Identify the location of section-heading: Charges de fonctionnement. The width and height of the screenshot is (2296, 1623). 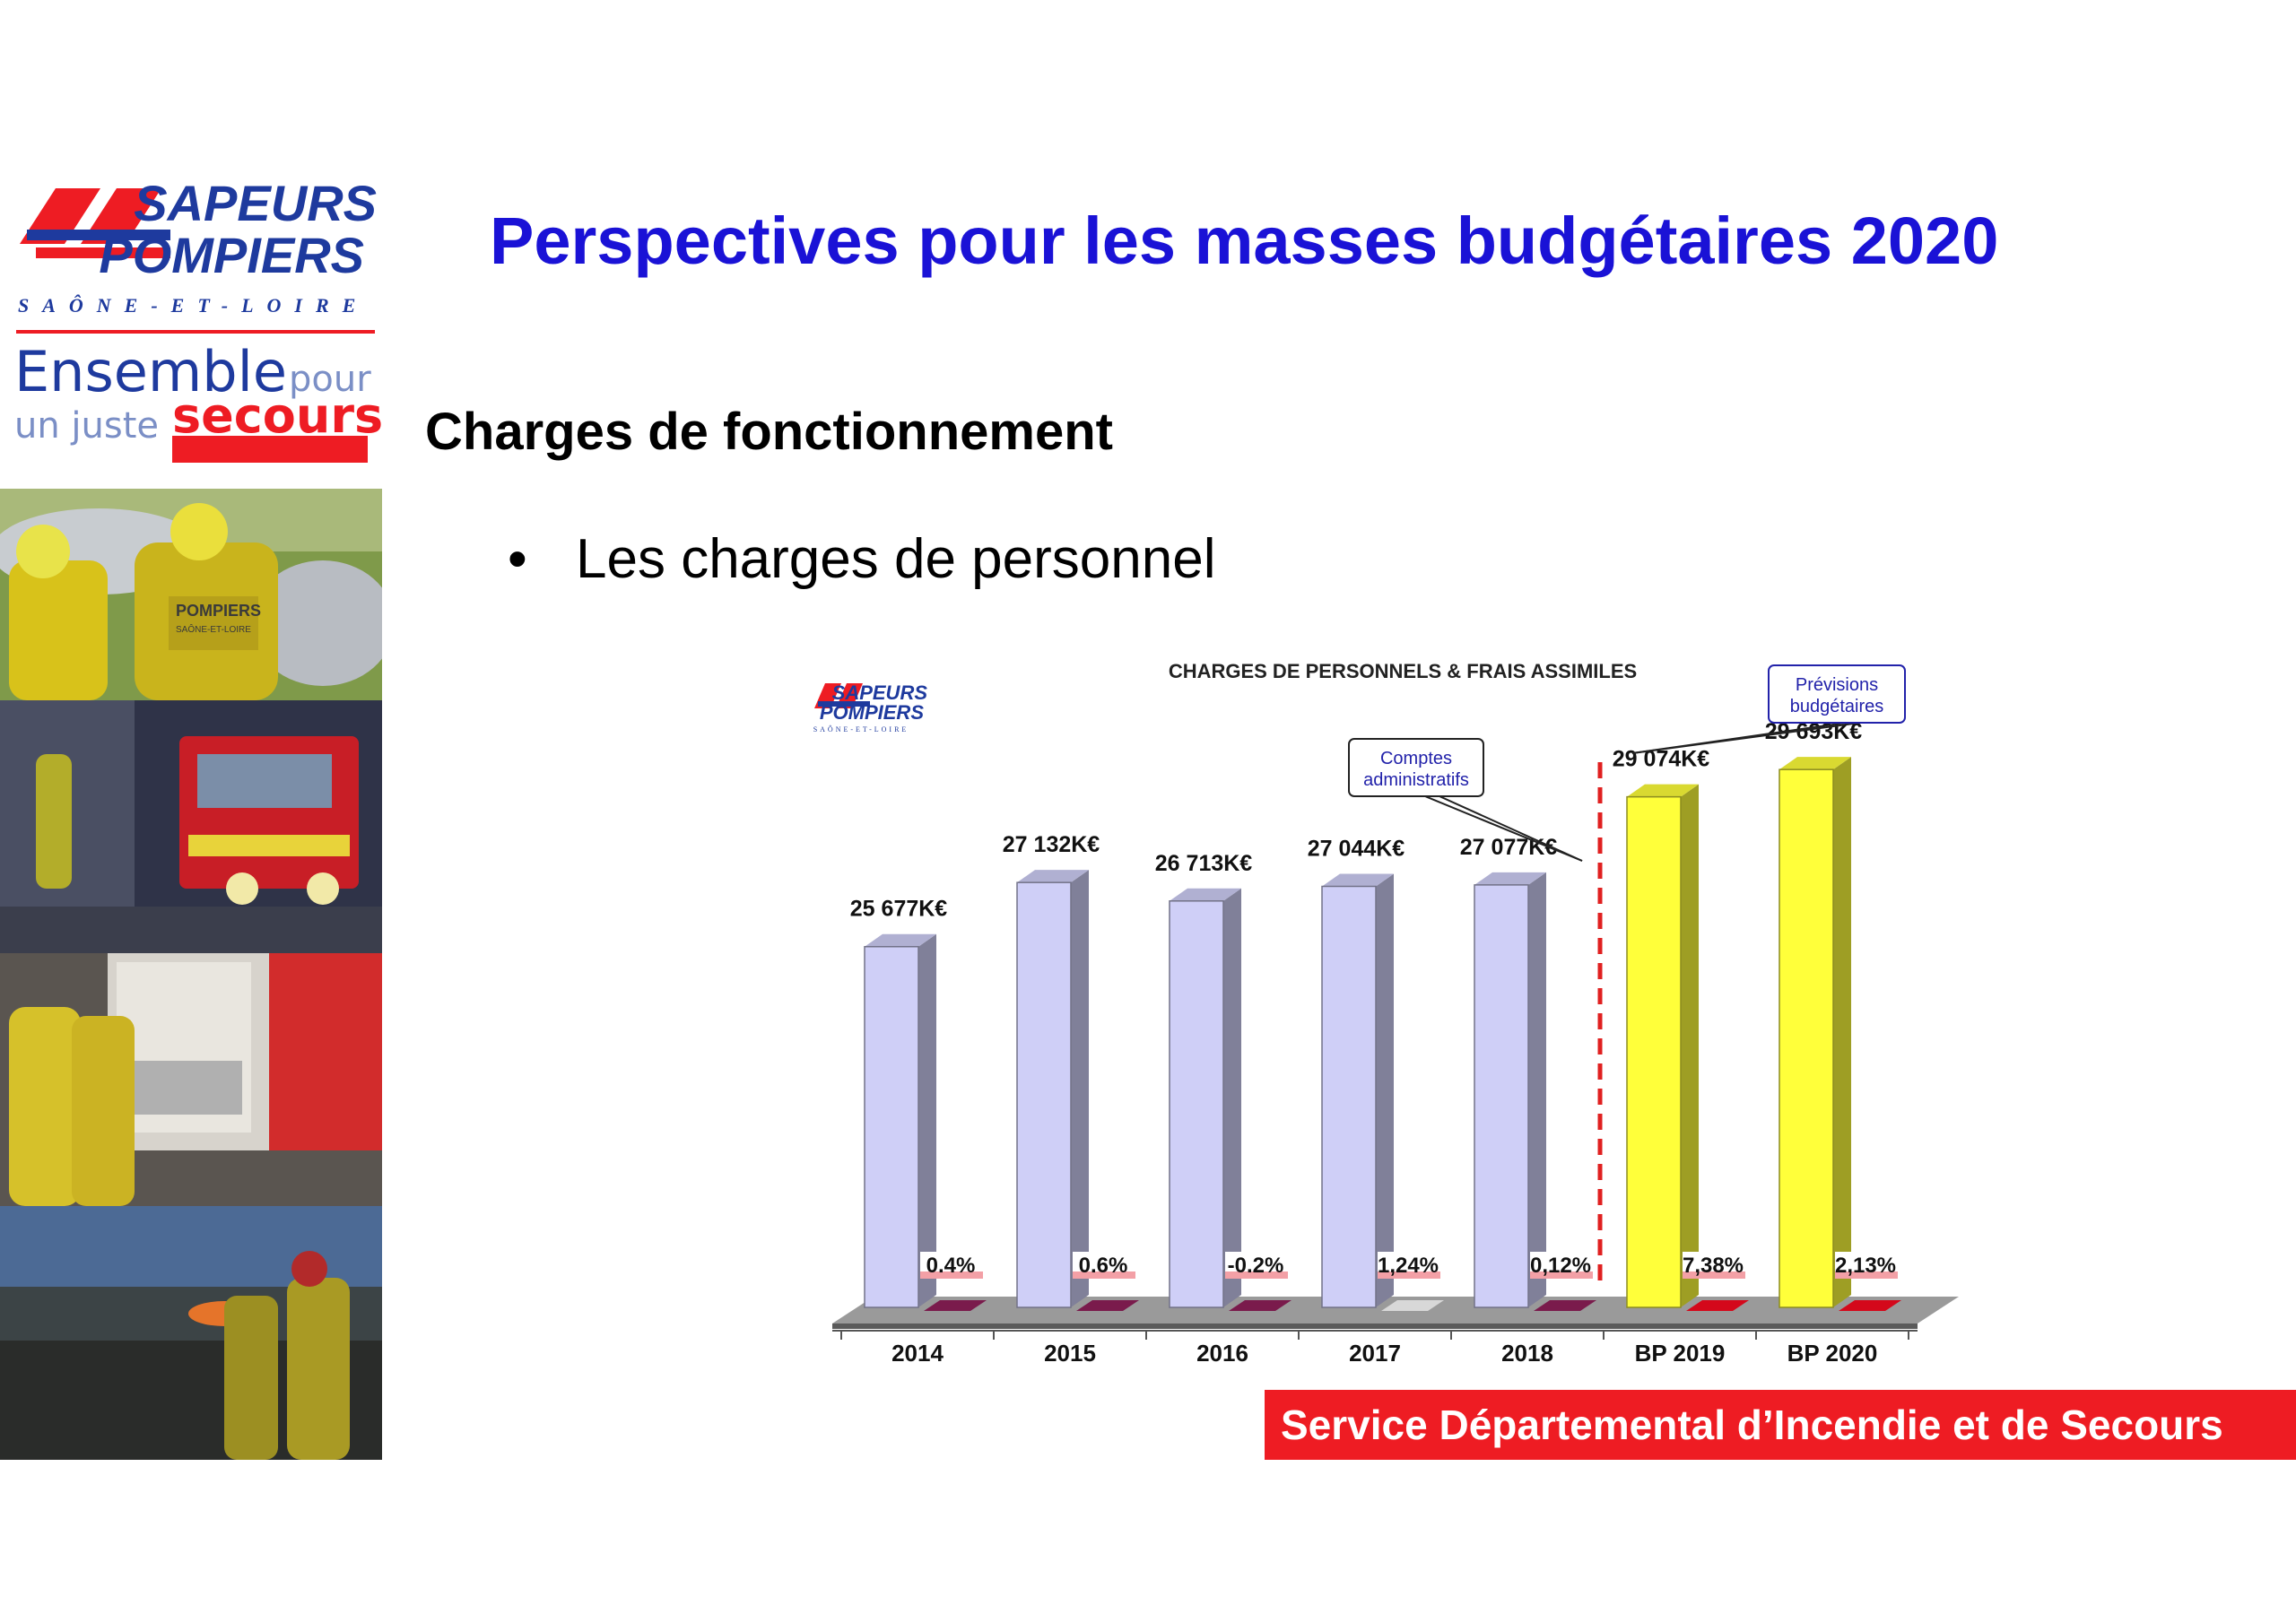
(769, 432).